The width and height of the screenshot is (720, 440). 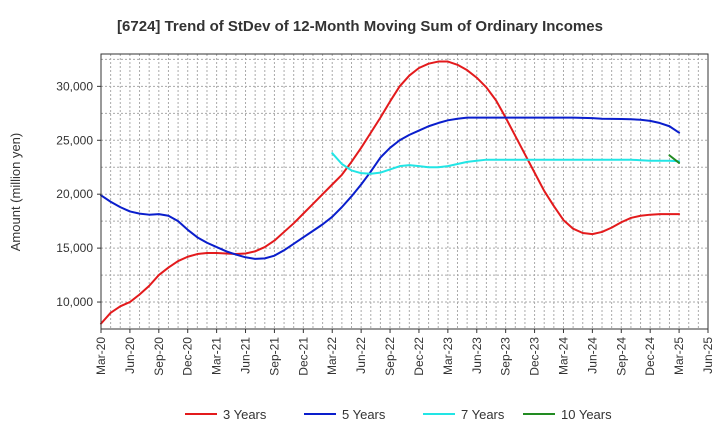 What do you see at coordinates (398, 414) in the screenshot?
I see `legend: 3 Years 5 Years 7 Years 10 Years` at bounding box center [398, 414].